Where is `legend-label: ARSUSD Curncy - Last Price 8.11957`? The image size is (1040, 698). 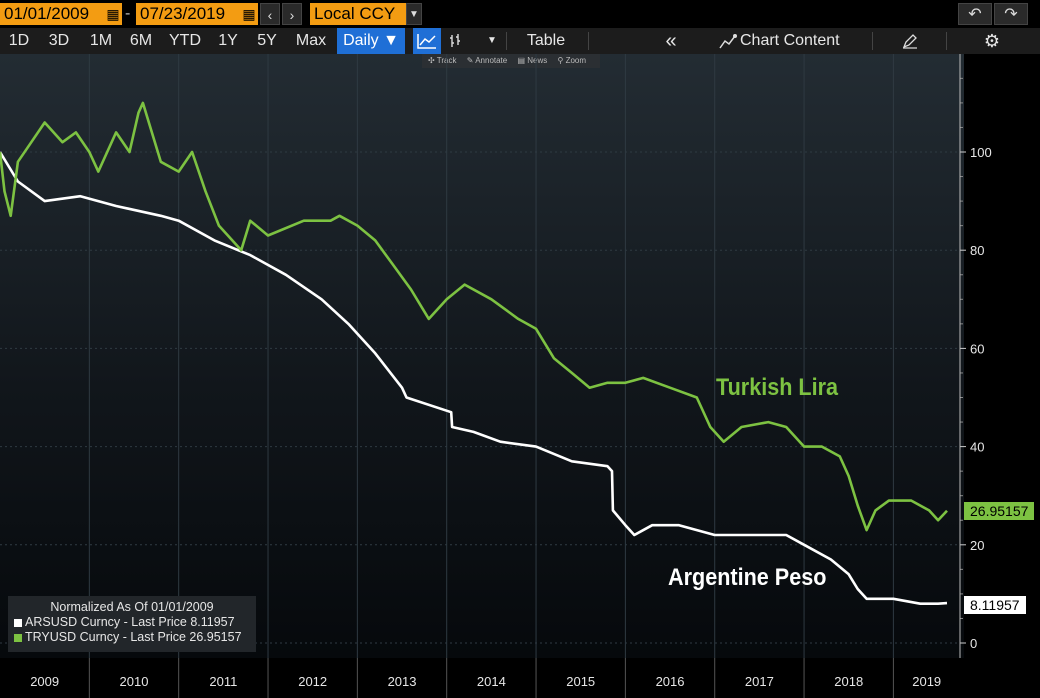
legend-label: ARSUSD Curncy - Last Price 8.11957 is located at coordinates (130, 622).